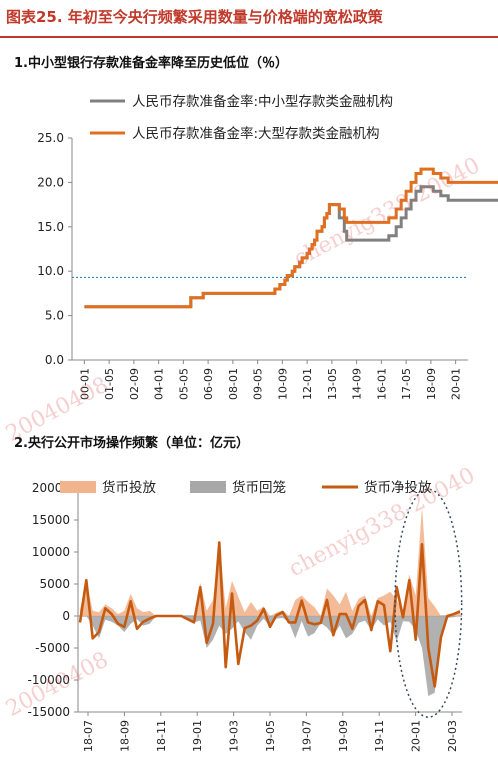  I want to click on injection-area, so click(270, 561).